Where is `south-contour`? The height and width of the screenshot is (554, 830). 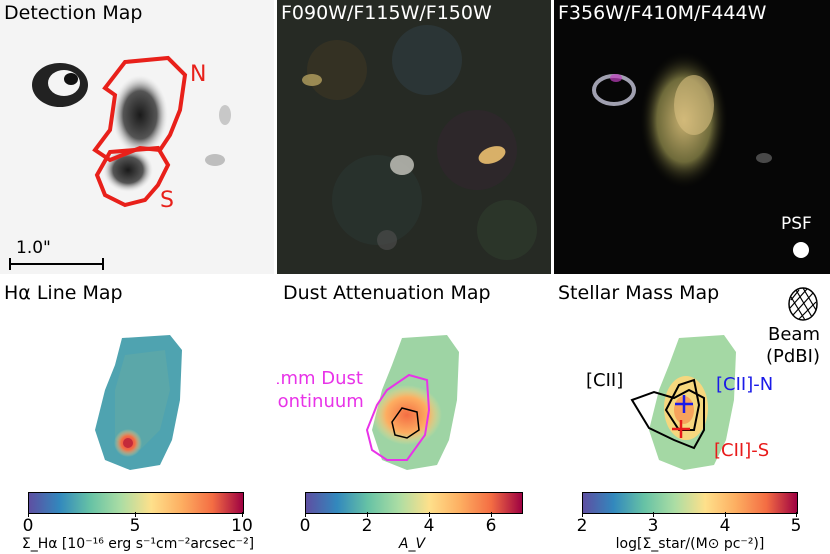
south-contour is located at coordinates (132, 176).